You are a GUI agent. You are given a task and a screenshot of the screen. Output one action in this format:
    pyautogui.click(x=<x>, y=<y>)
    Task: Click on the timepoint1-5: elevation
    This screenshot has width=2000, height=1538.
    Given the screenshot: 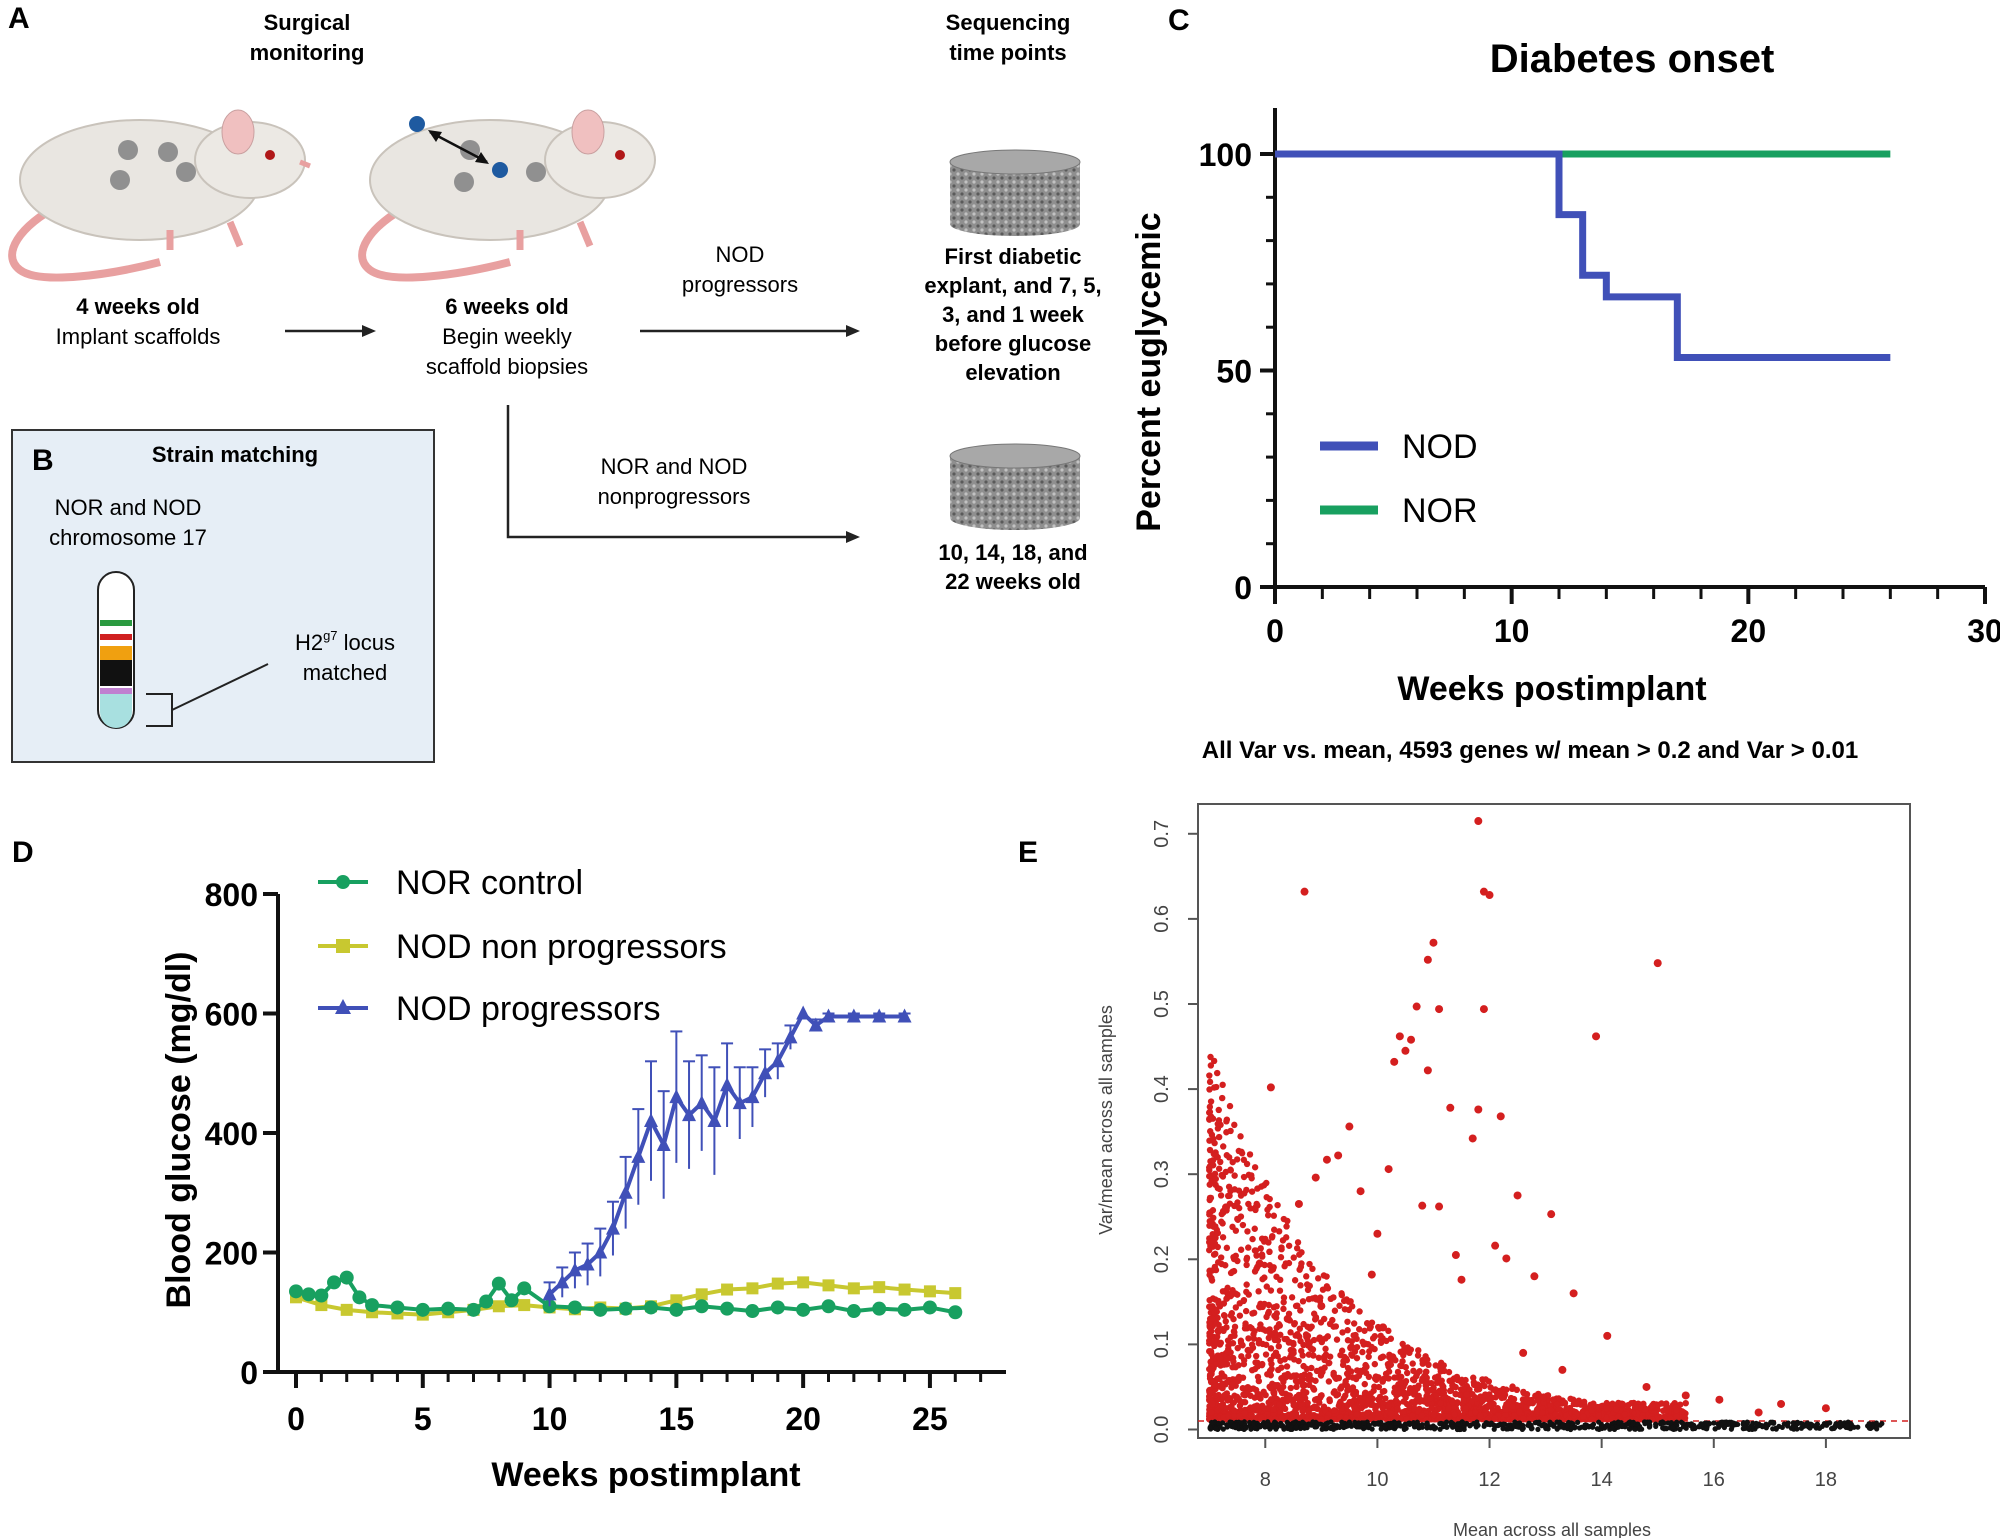 What is the action you would take?
    pyautogui.click(x=1012, y=372)
    